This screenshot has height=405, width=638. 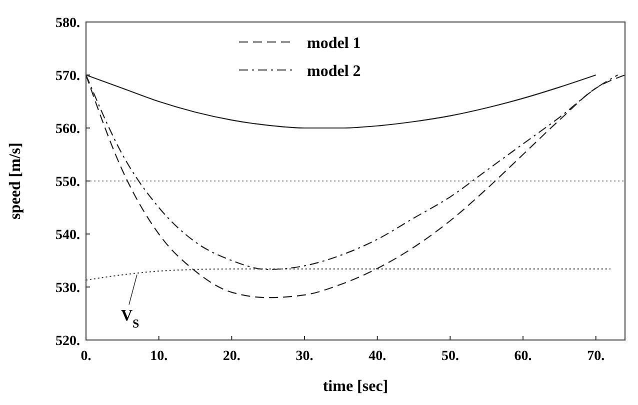 I want to click on x-tick-label: 70., so click(x=596, y=356).